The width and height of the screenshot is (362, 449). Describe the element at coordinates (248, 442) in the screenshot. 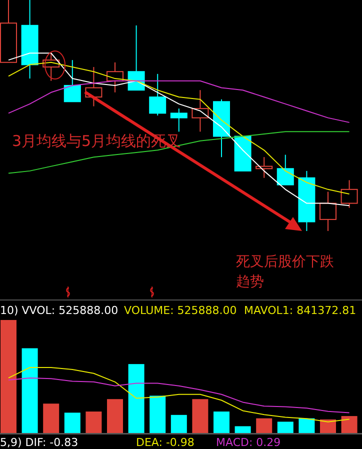

I see `text: MACD: 0.29` at that location.